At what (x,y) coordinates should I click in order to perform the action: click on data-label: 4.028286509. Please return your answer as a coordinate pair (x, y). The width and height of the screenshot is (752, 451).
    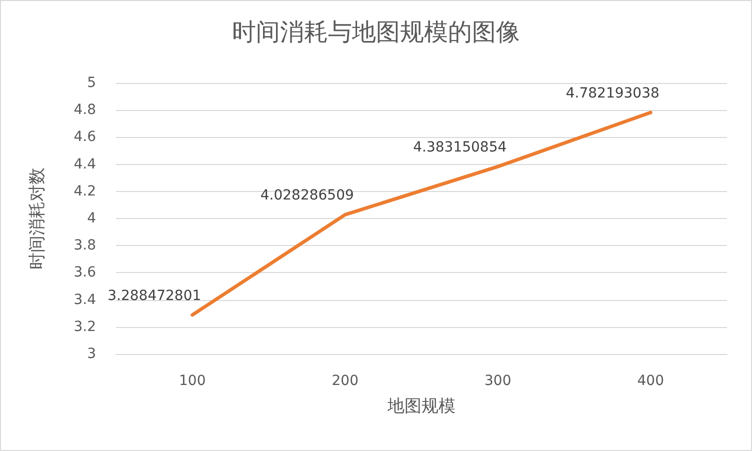
    Looking at the image, I should click on (307, 196).